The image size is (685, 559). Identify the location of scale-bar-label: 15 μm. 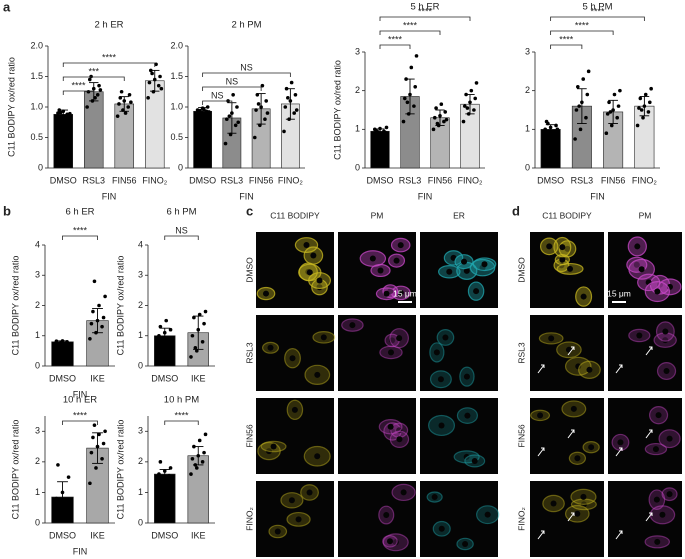
(405, 293).